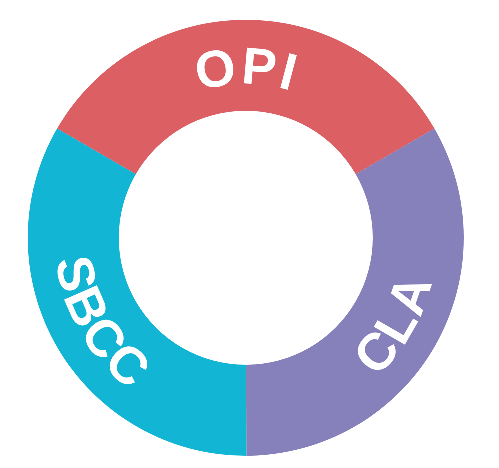  What do you see at coordinates (247, 70) in the screenshot?
I see `slice-label: OPI` at bounding box center [247, 70].